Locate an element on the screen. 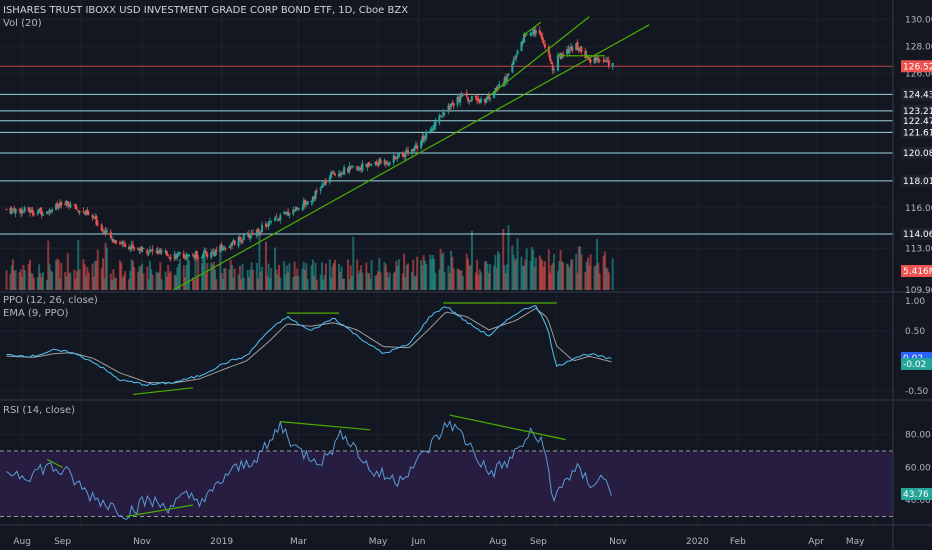 Image resolution: width=932 pixels, height=550 pixels. level-tag: 124.43 is located at coordinates (917, 95).